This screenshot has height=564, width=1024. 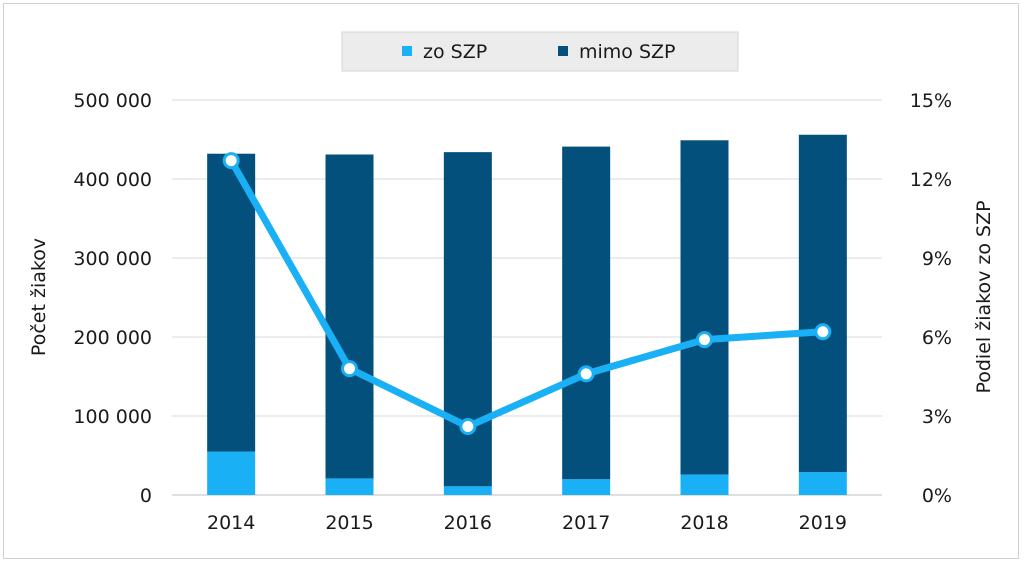 What do you see at coordinates (349, 486) in the screenshot?
I see `bar-zo-szp-2015` at bounding box center [349, 486].